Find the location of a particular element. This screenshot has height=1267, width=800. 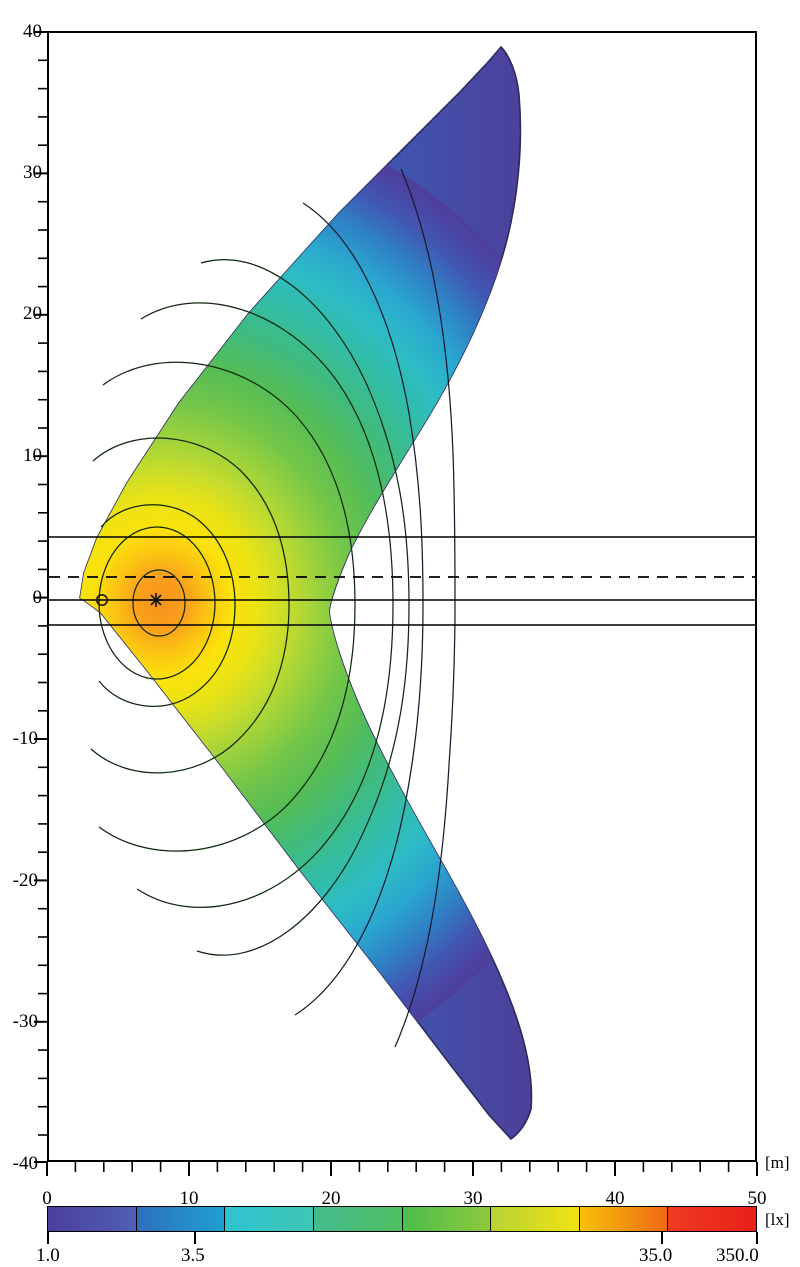

x-tick-label: 40 is located at coordinates (615, 1198).